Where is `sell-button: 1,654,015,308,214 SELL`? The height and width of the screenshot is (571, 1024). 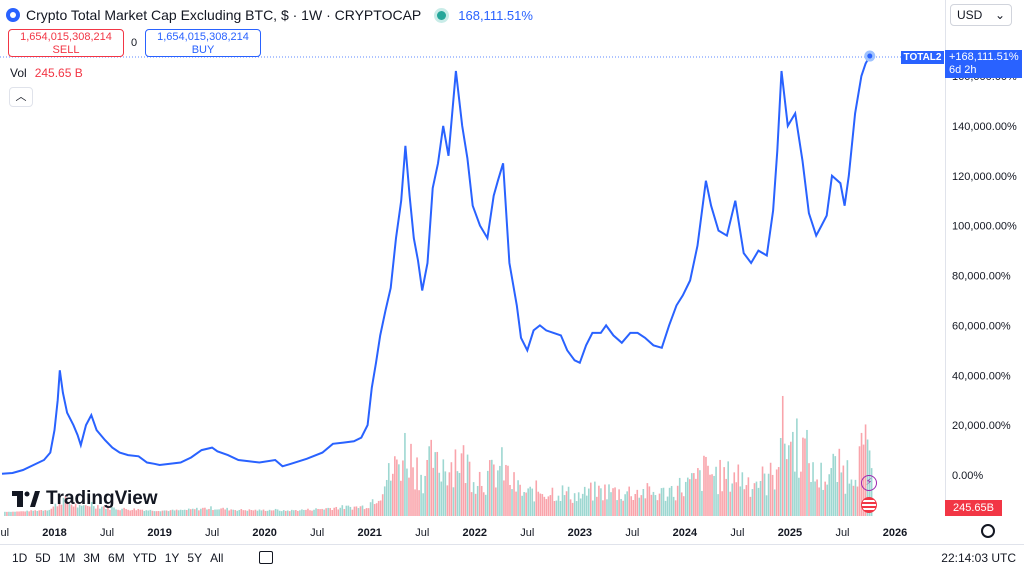 sell-button: 1,654,015,308,214 SELL is located at coordinates (66, 43).